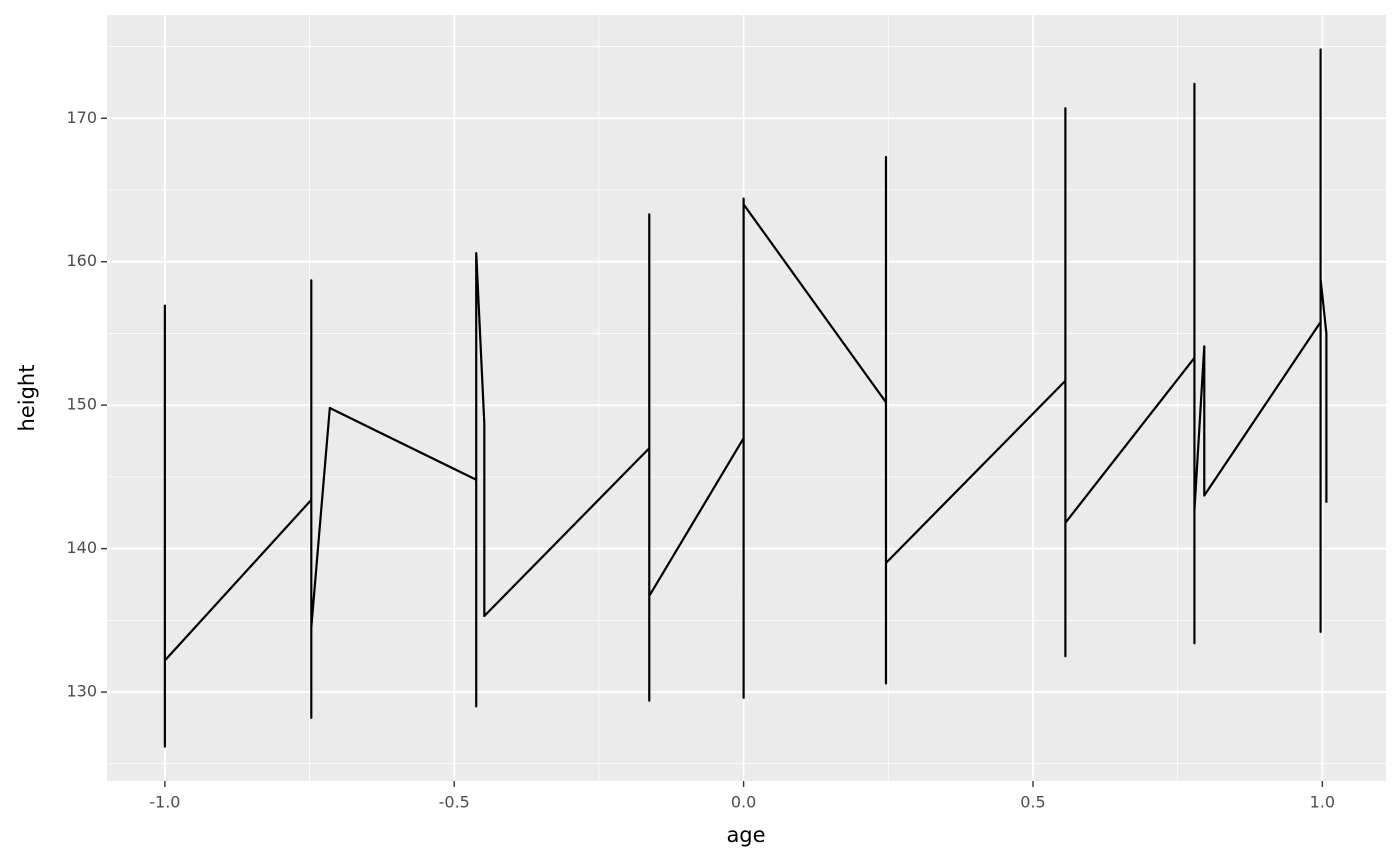 Image resolution: width=1400 pixels, height=866 pixels. What do you see at coordinates (27, 398) in the screenshot?
I see `y-axis-title: height` at bounding box center [27, 398].